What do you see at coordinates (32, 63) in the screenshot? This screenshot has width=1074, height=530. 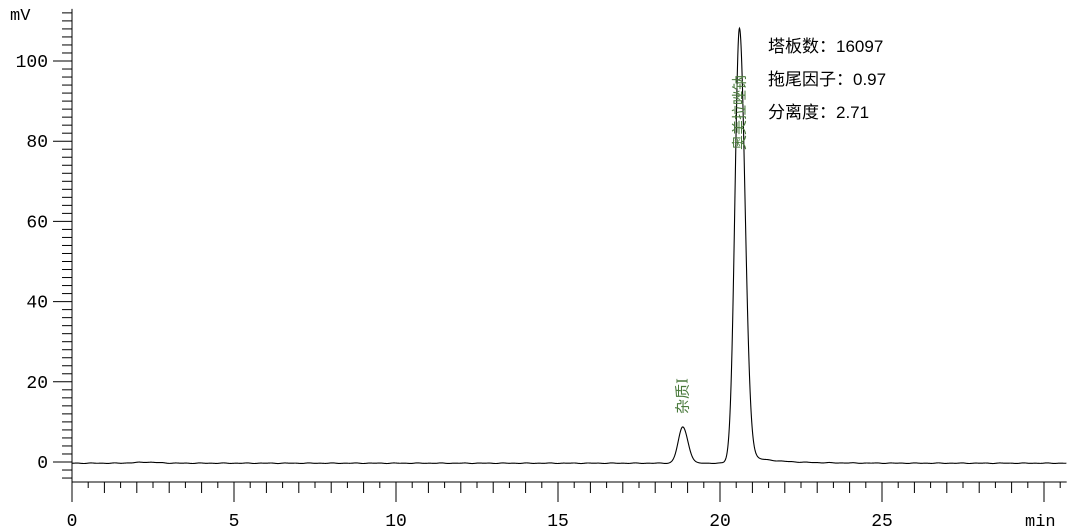 I see `y-tick-label: 100` at bounding box center [32, 63].